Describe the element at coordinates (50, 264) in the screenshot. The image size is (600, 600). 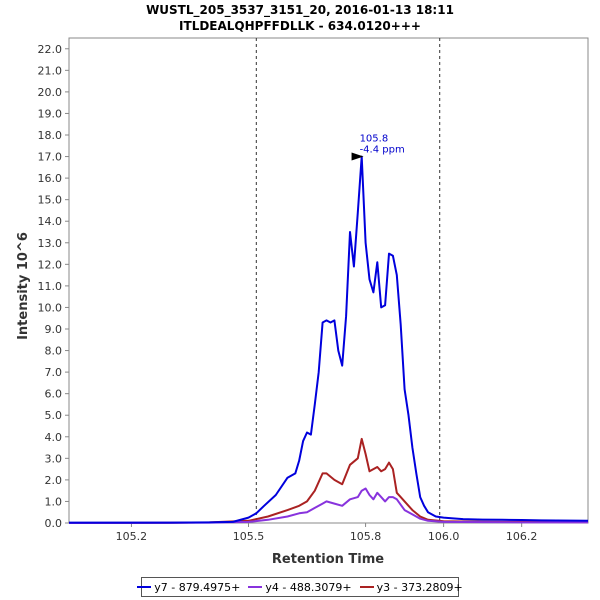
I see `y-tick-label: 12.0` at that location.